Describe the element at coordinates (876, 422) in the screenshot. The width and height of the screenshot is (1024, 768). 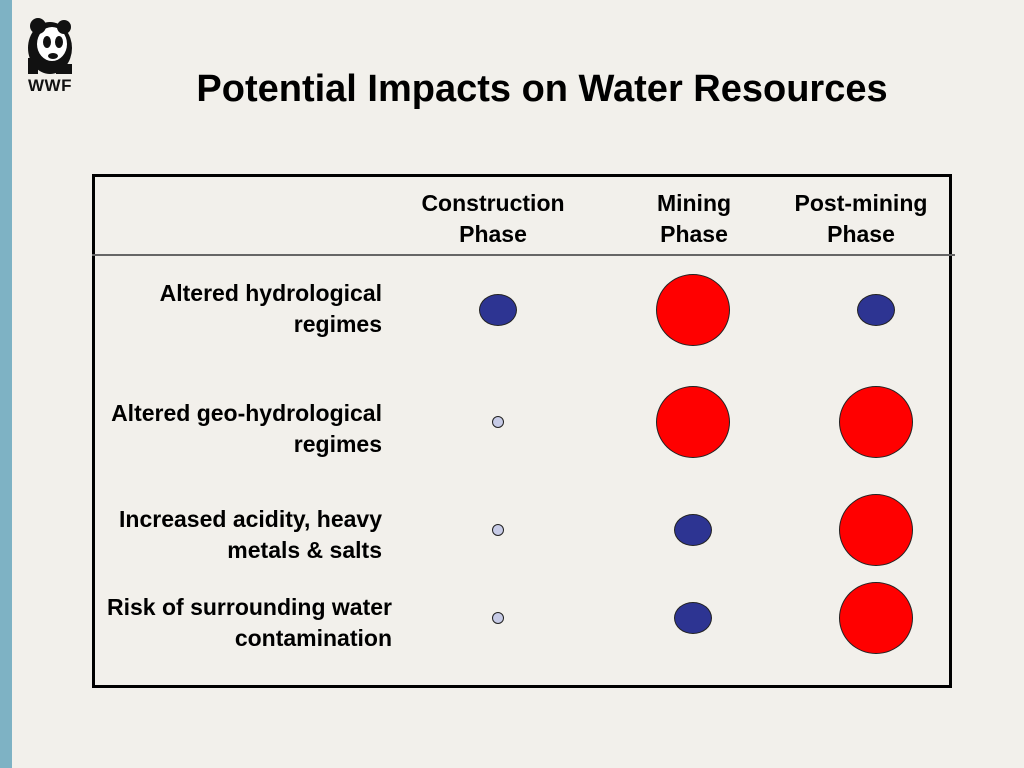
I see `impact-dot-high-row2-post-mining` at that location.